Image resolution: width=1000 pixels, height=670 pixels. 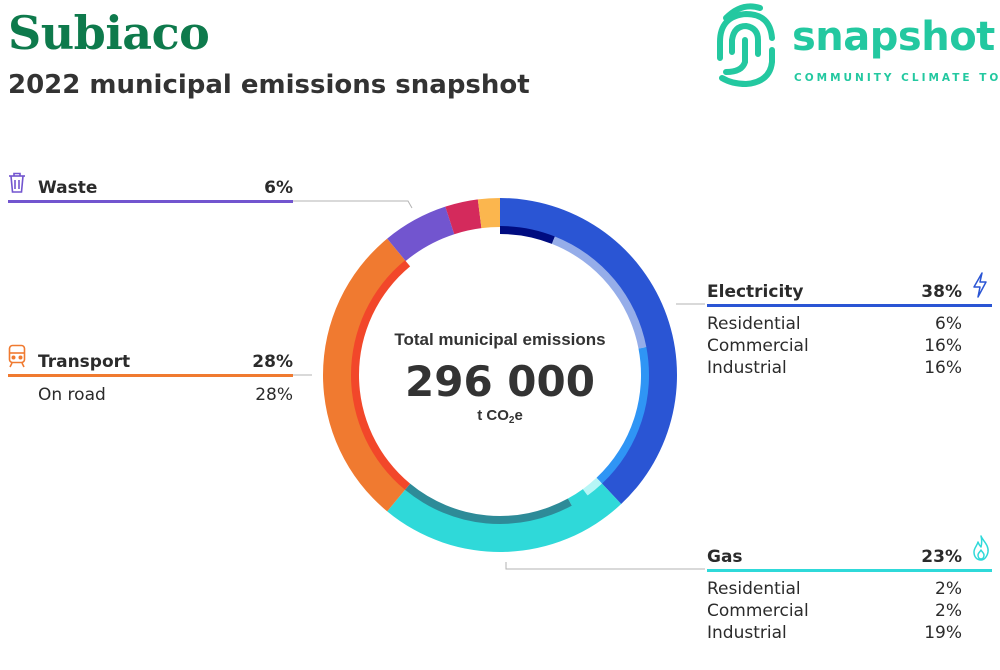 I want to click on electricity-underline, so click(x=849, y=305).